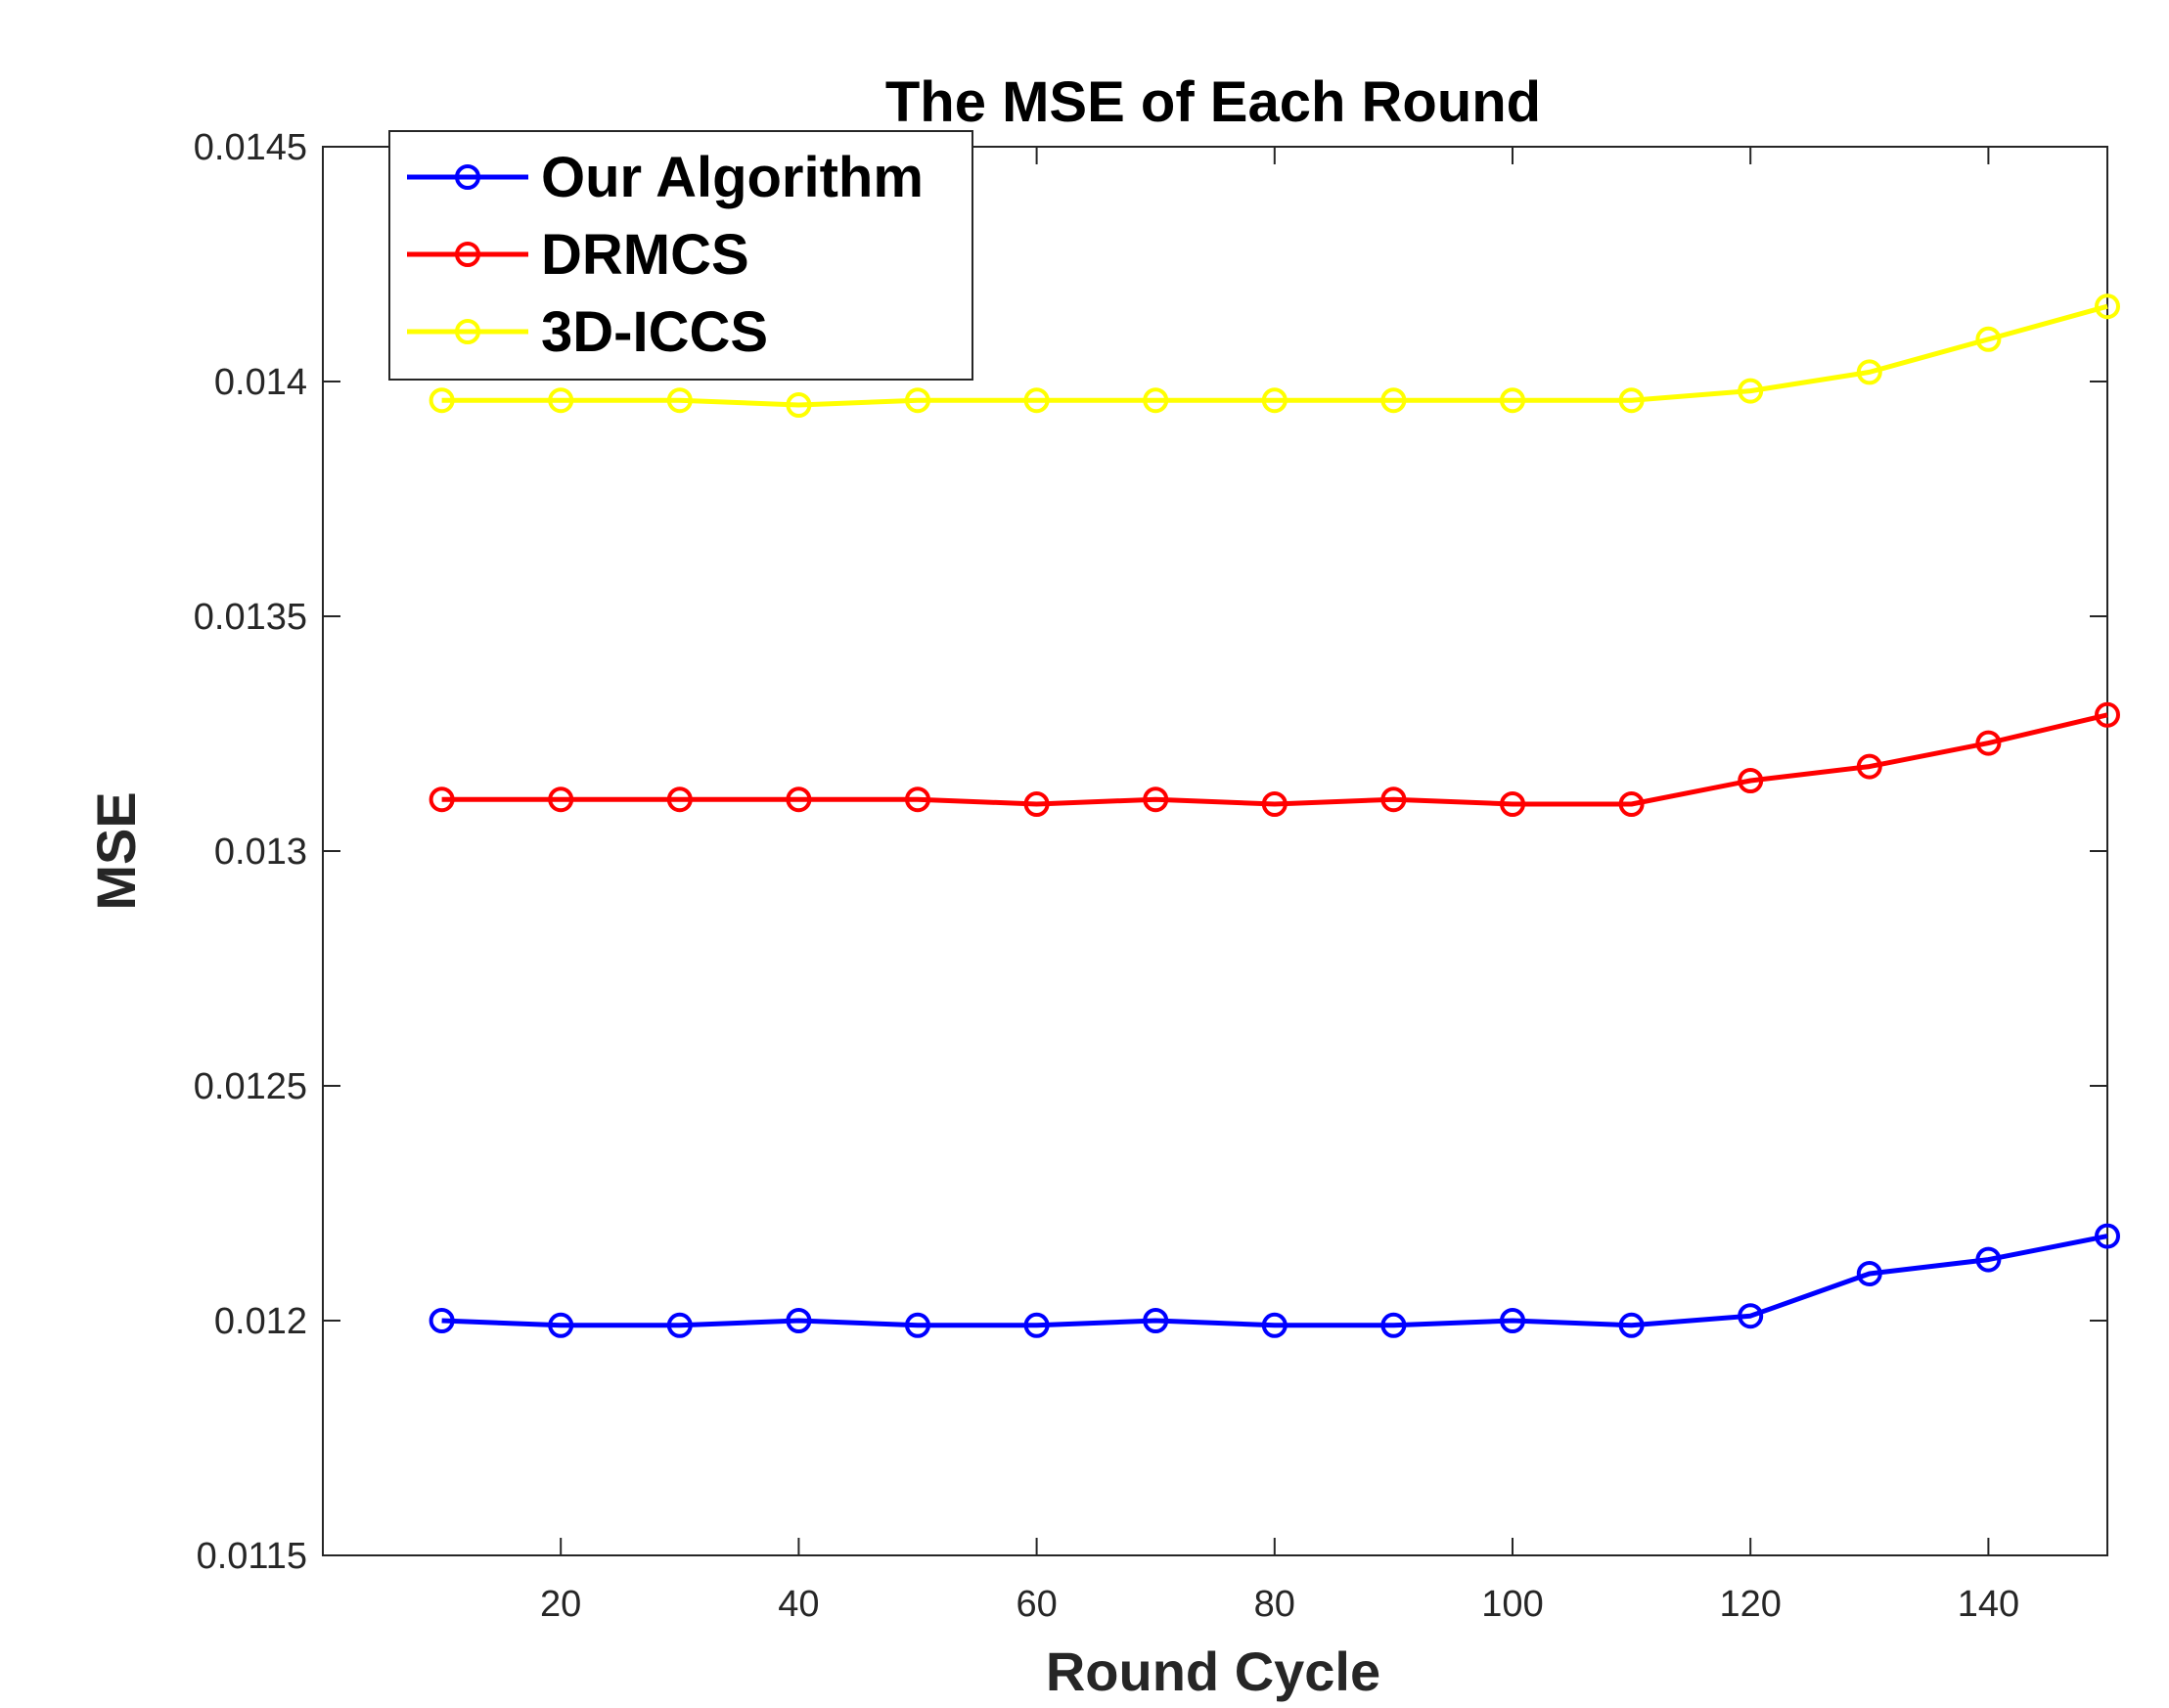  Describe the element at coordinates (260, 1321) in the screenshot. I see `y-tick-label: 0.012` at that location.